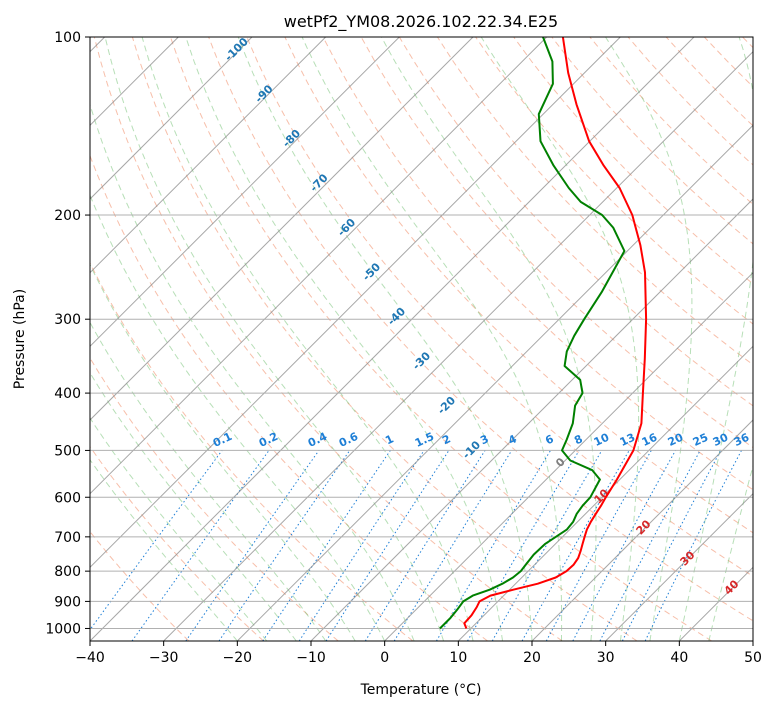 The width and height of the screenshot is (775, 708). I want to click on chart-title: wetPf2_YM08.2026.102.22.34.E25, so click(421, 22).